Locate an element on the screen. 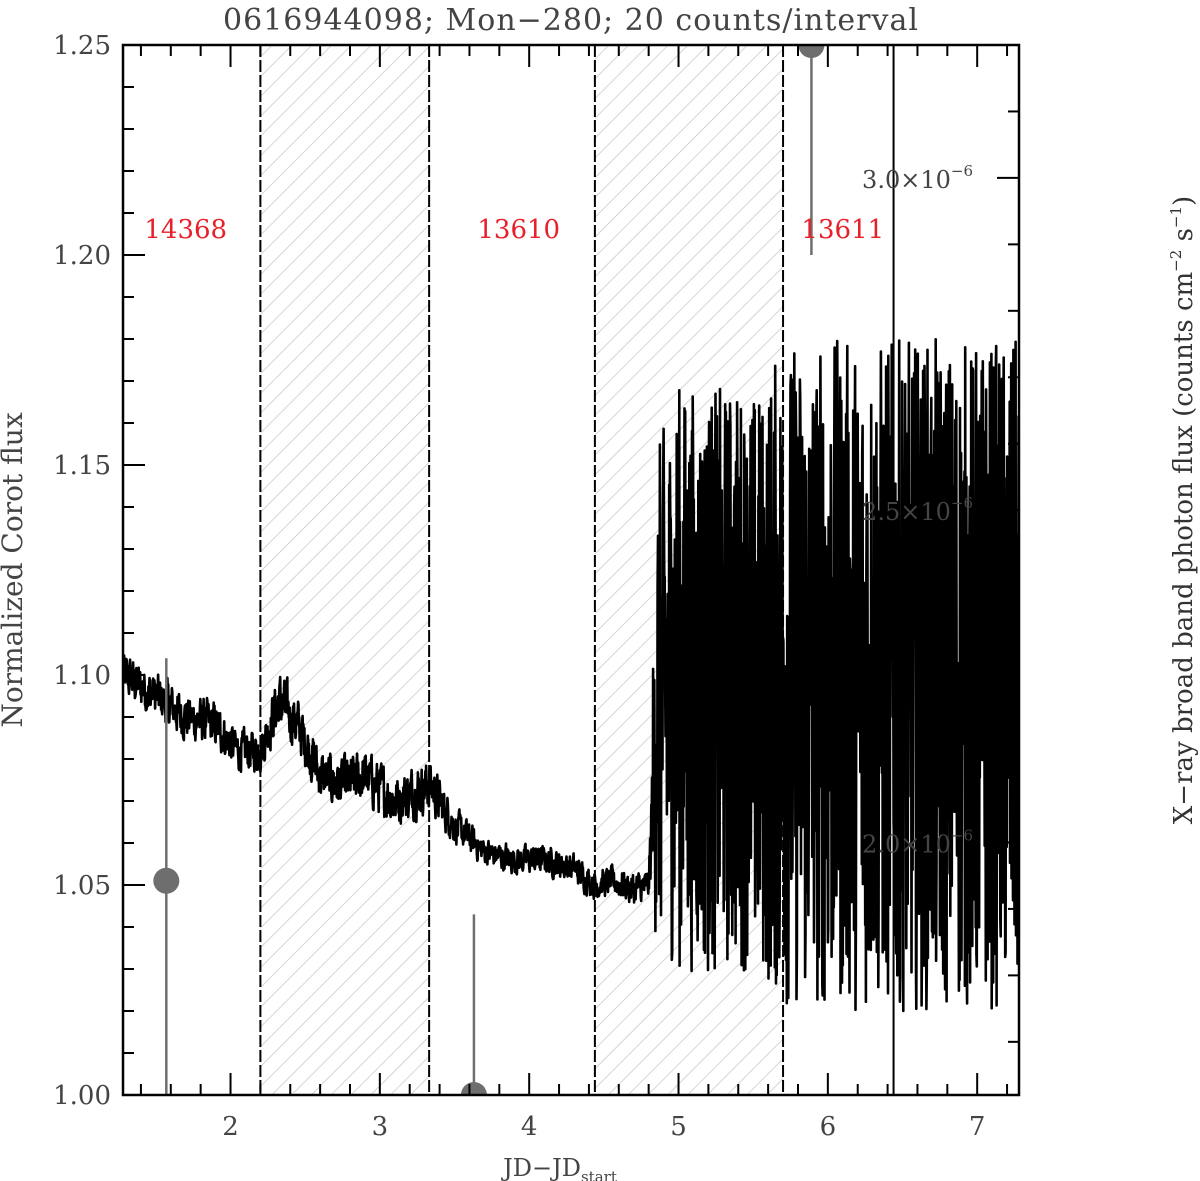 This screenshot has height=1181, width=1200. x-tick-label-2: 2 is located at coordinates (230, 1127).